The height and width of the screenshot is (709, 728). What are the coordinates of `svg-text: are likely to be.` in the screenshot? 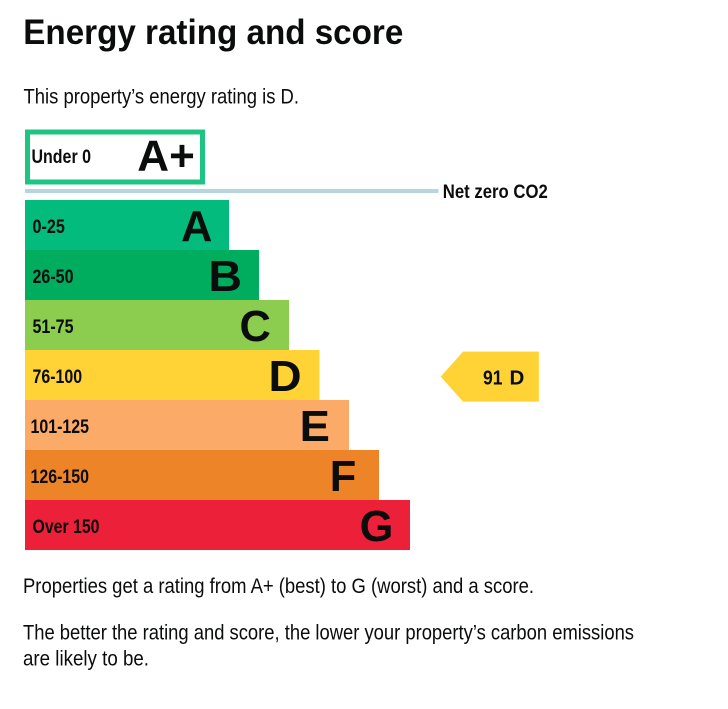 It's located at (86, 659).